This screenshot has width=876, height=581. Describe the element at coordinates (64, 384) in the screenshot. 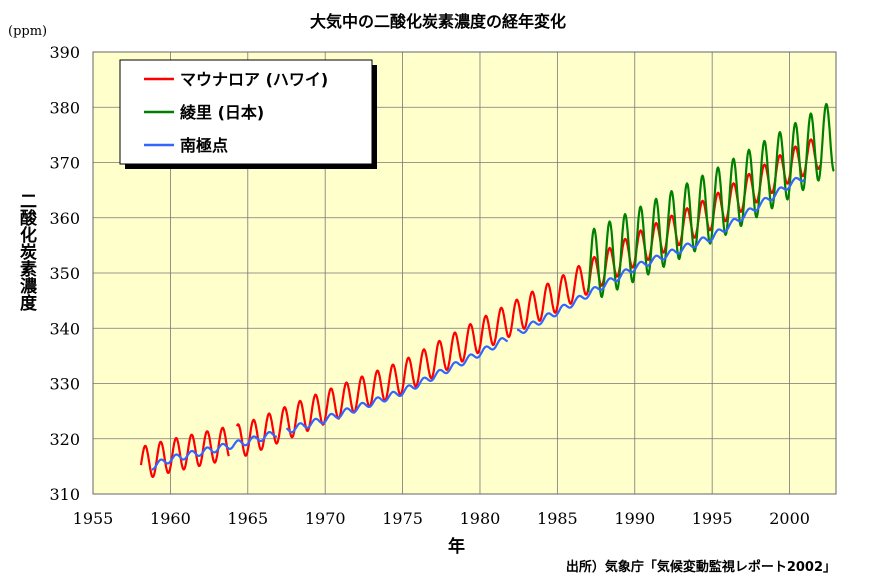

I see `y-tick-label: 330` at that location.